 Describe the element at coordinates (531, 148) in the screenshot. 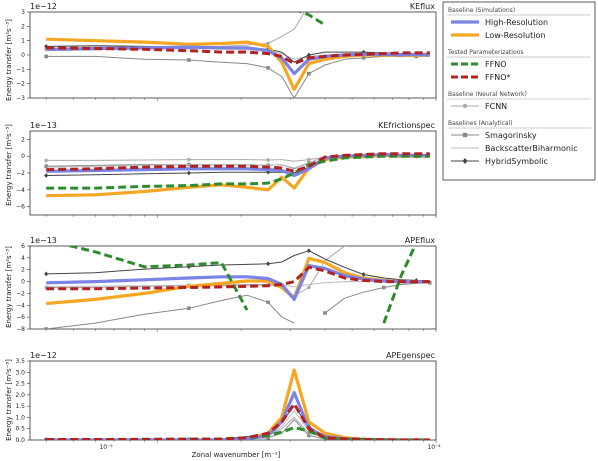

I see `legend-label-bsb: BackscatterBiharmonic` at that location.